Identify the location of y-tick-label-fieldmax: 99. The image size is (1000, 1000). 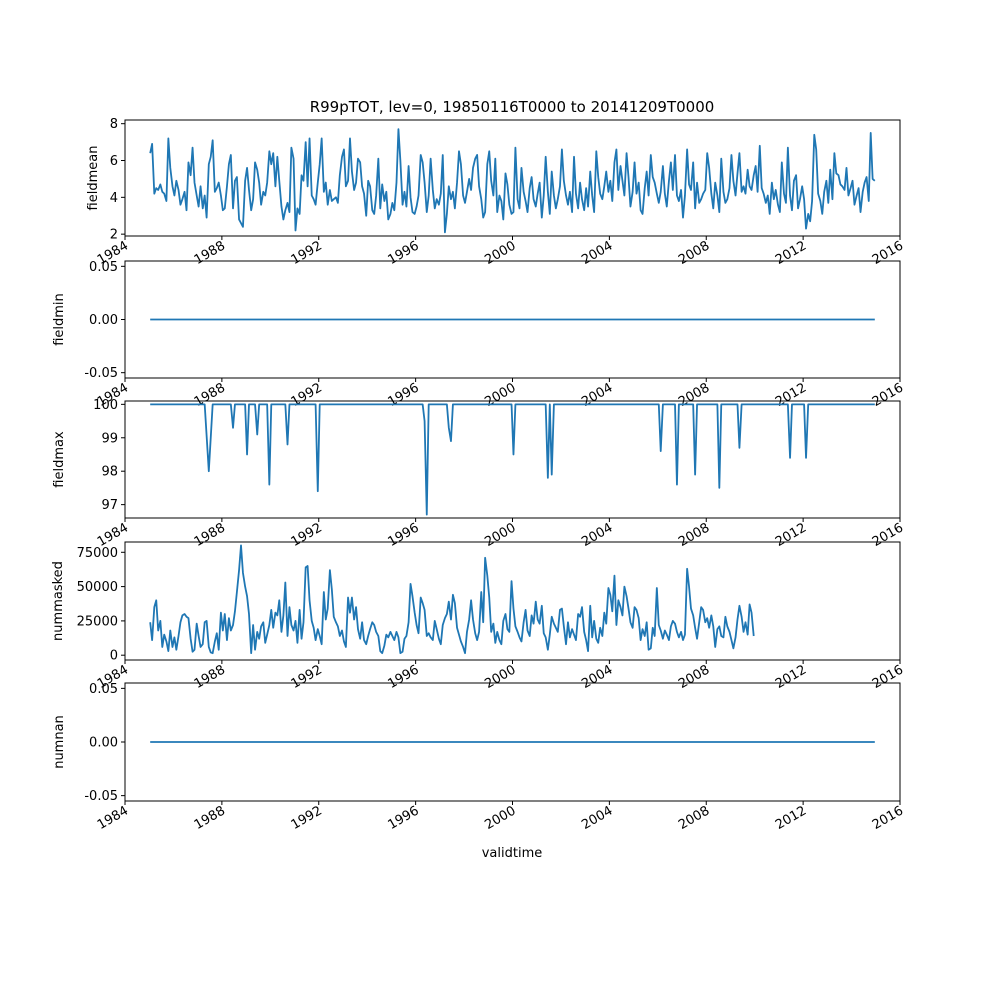
(109, 438).